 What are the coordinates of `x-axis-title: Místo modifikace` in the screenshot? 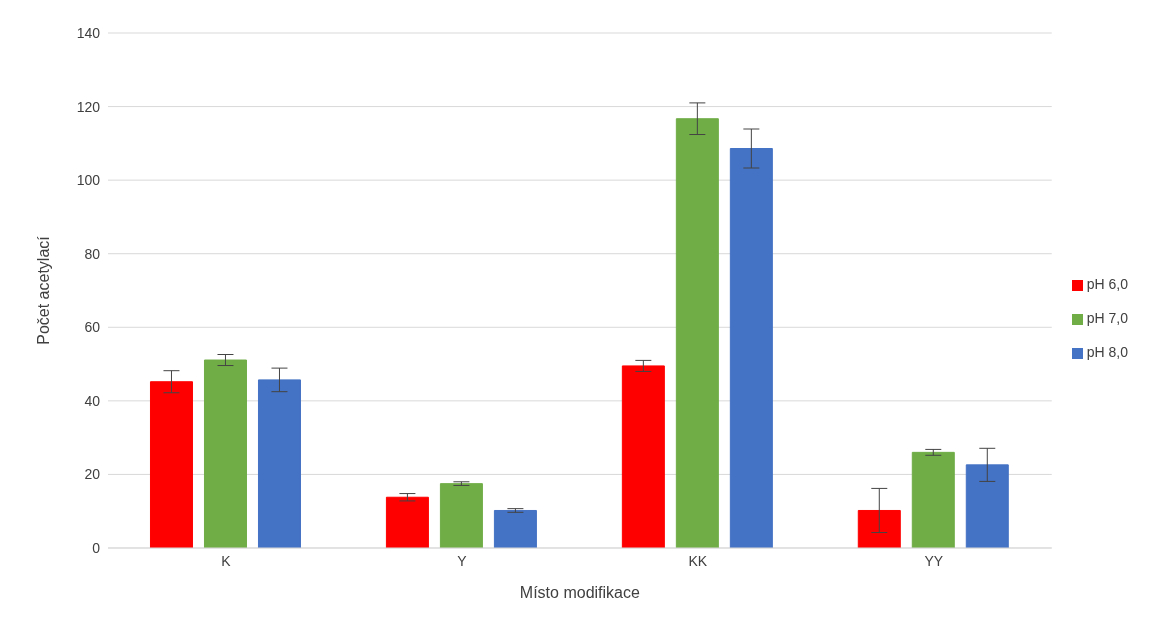 It's located at (579, 592).